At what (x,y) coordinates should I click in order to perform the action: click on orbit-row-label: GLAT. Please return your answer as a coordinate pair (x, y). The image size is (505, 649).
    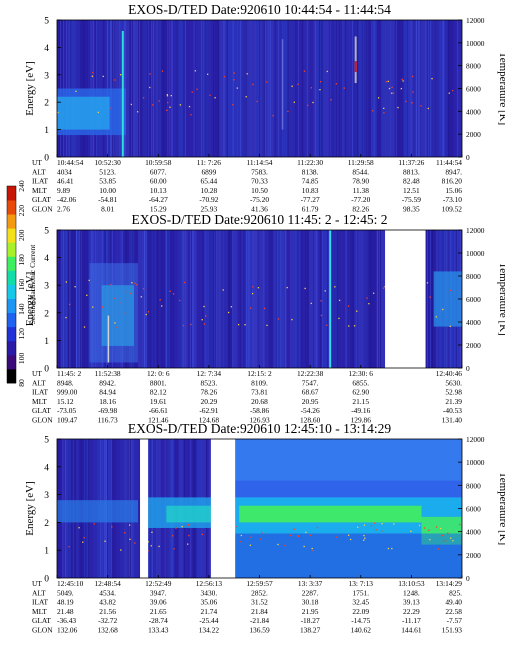
    Looking at the image, I should click on (41, 620).